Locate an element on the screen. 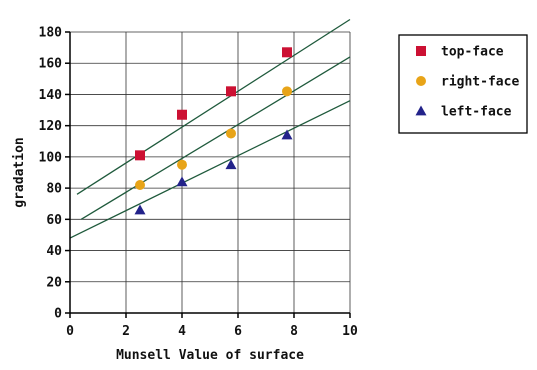 The image size is (537, 370). y-tick-label-140: 140 is located at coordinates (51, 95).